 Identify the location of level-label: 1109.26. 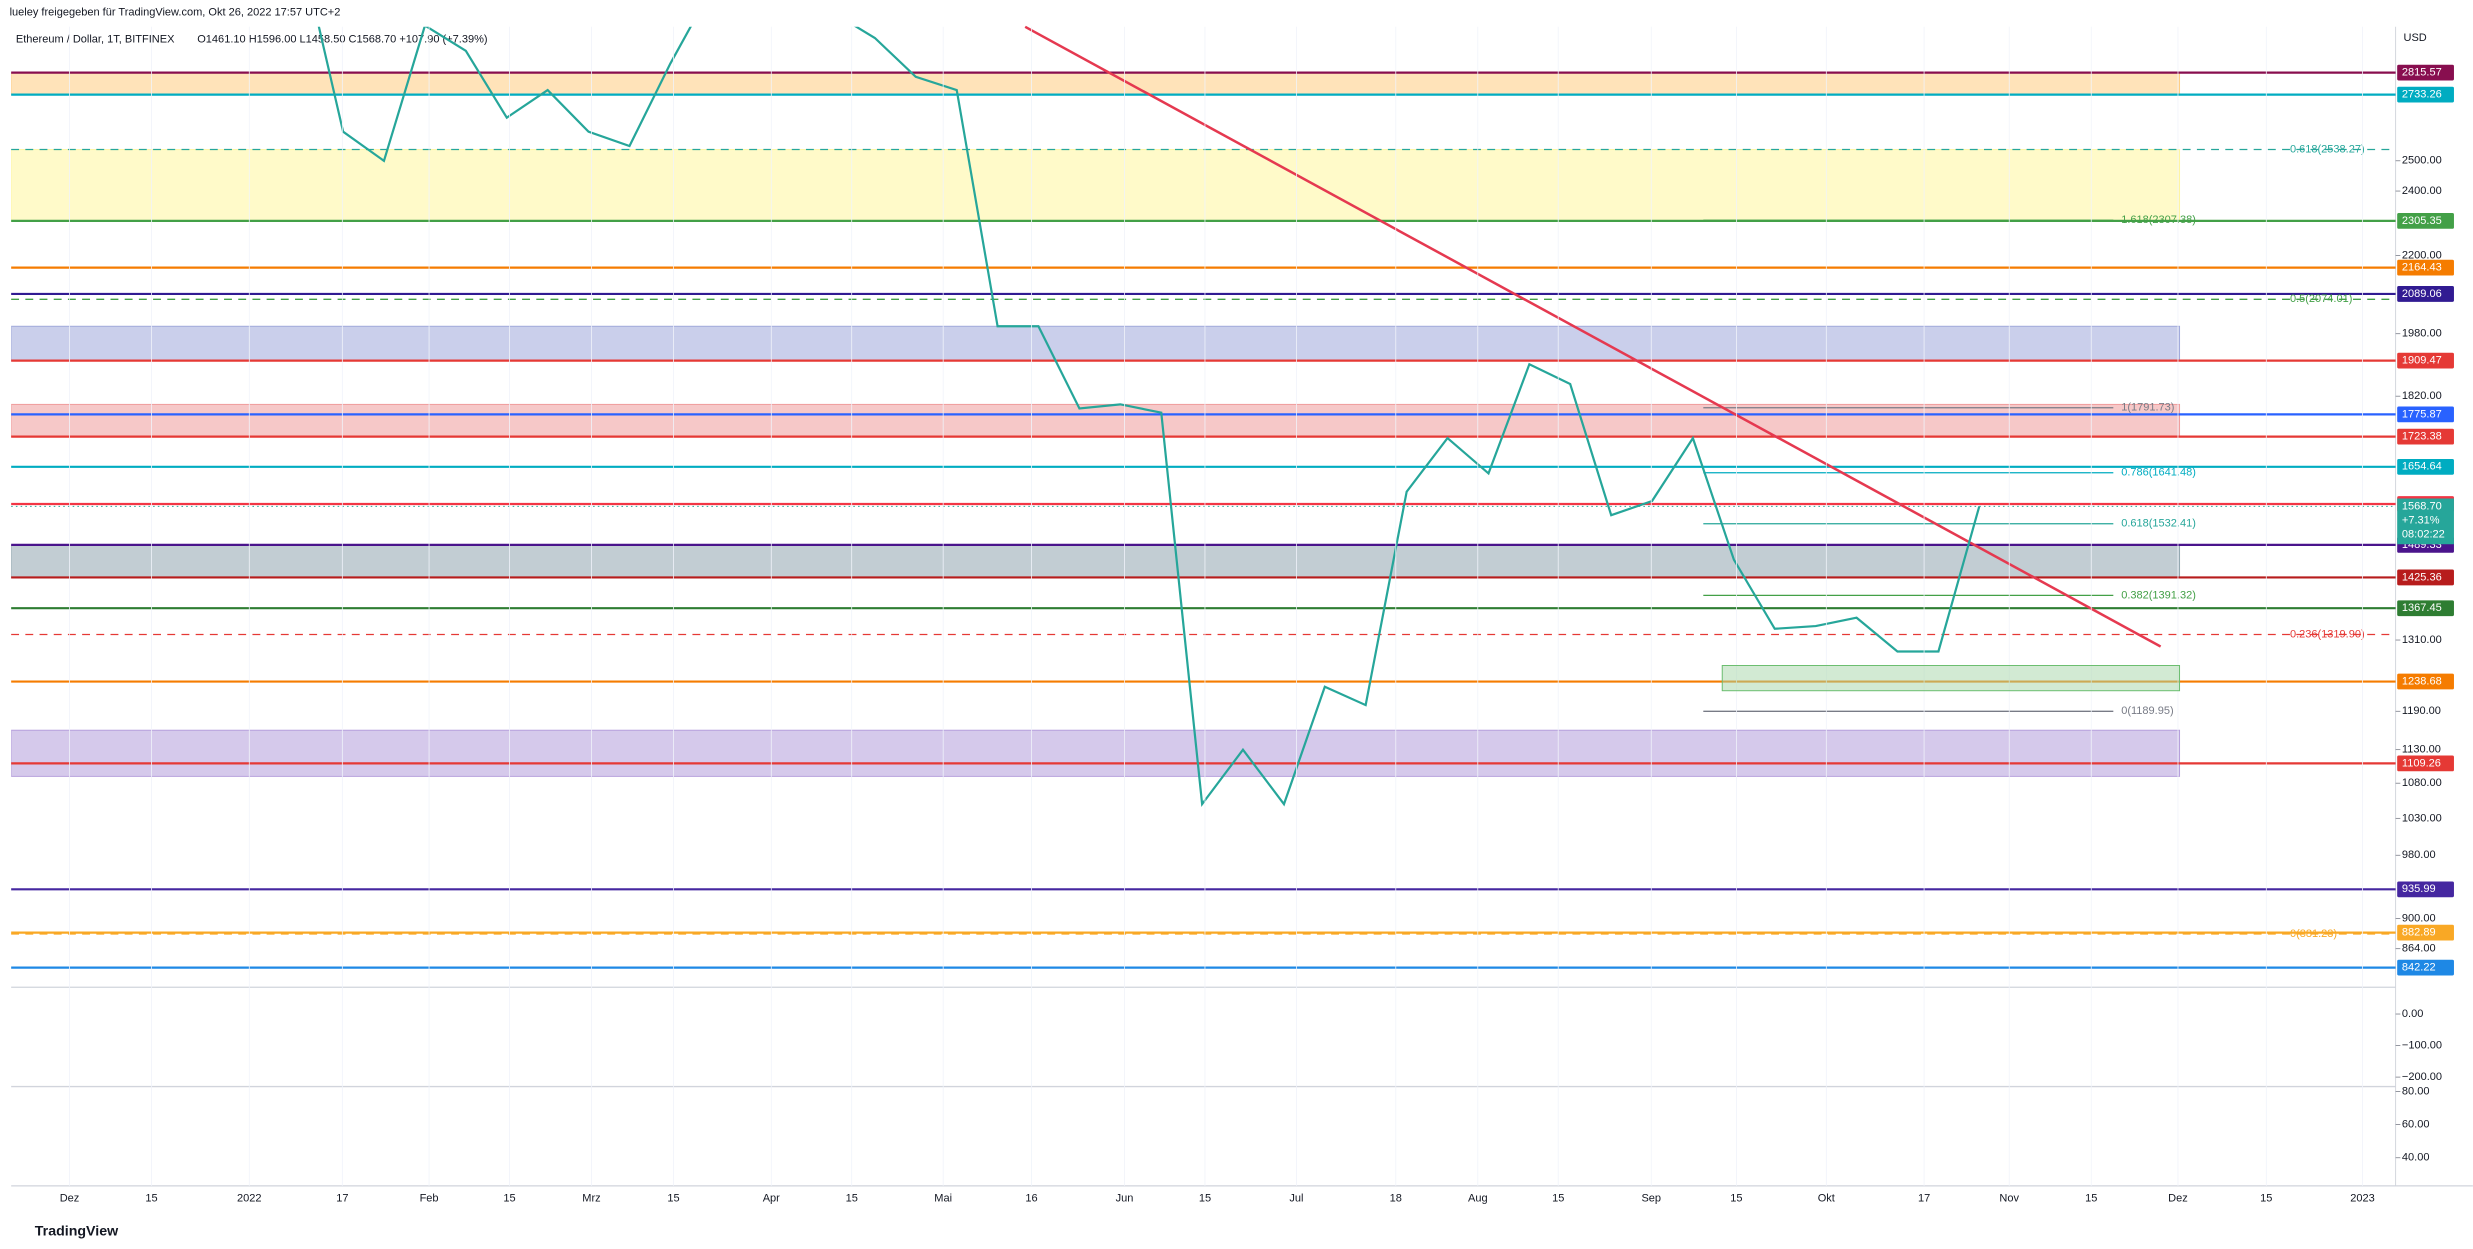
(2421, 763).